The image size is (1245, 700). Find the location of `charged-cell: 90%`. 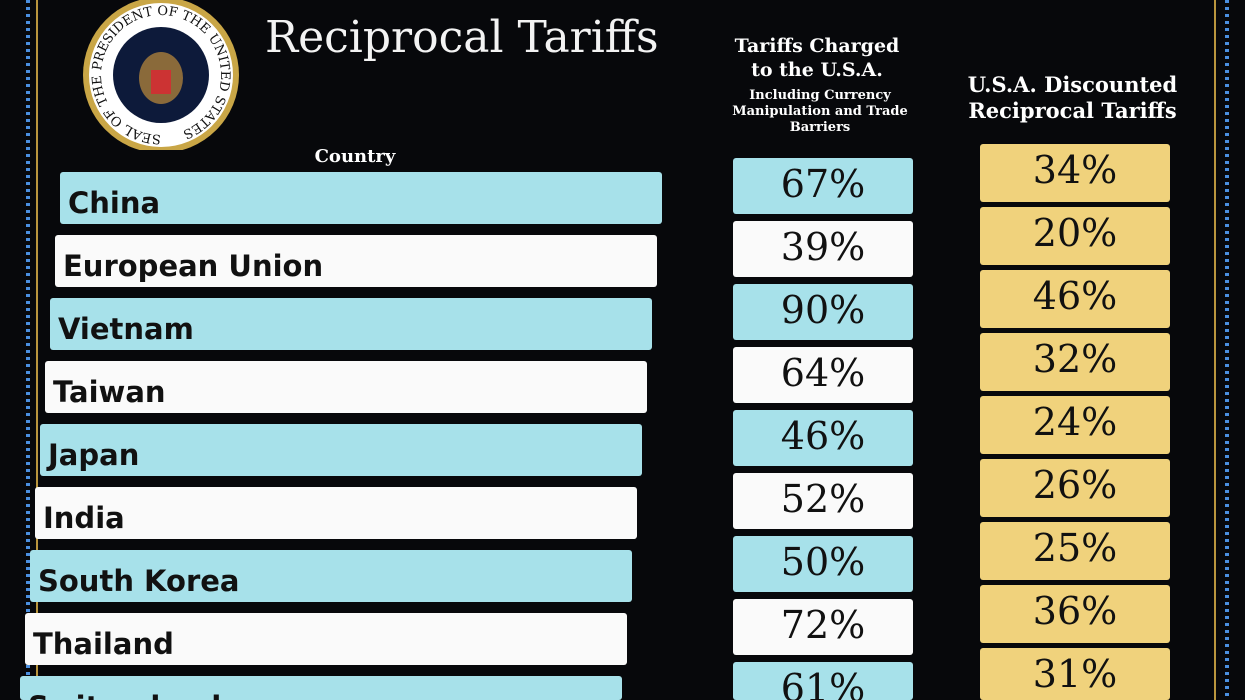

charged-cell: 90% is located at coordinates (823, 312).